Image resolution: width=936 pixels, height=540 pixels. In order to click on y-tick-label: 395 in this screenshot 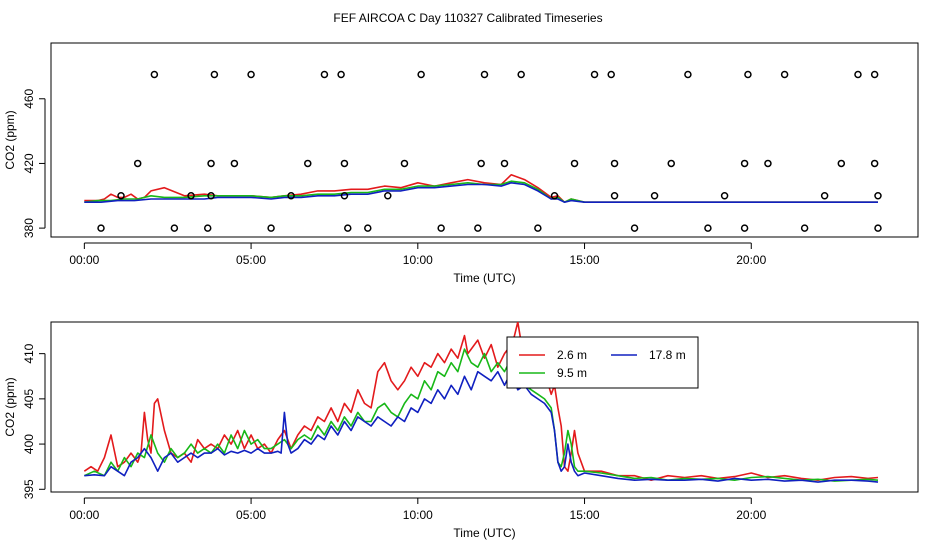, I will do `click(29, 489)`.